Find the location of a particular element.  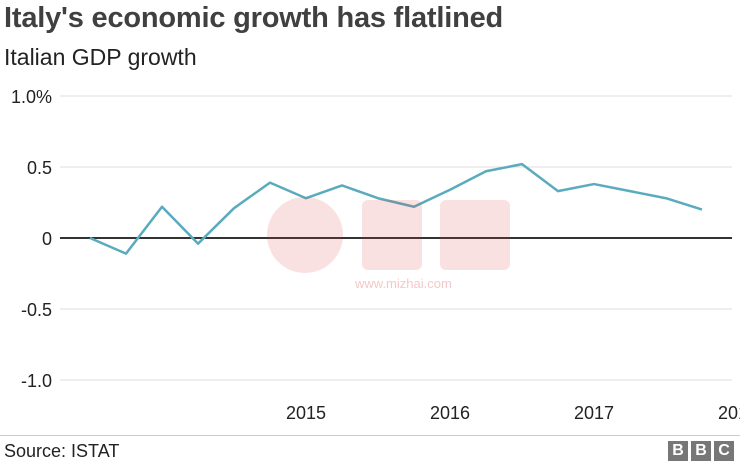

y-tick-label: 0.5 is located at coordinates (39, 168).